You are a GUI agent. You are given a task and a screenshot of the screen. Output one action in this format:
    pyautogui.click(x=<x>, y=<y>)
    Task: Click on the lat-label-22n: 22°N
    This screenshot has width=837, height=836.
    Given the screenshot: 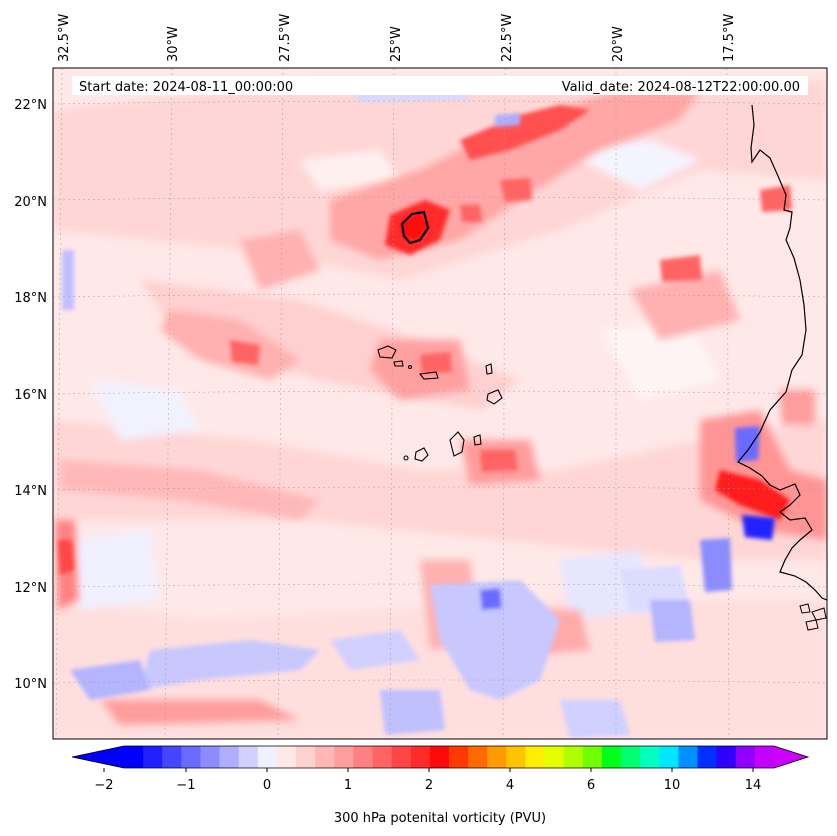 What is the action you would take?
    pyautogui.click(x=30, y=105)
    